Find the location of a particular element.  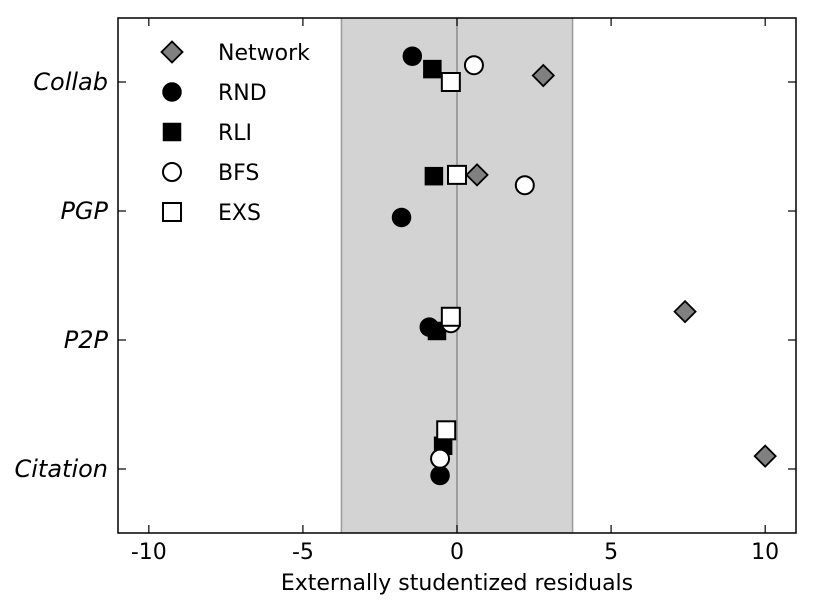

legend-marker-bfs is located at coordinates (172, 172).